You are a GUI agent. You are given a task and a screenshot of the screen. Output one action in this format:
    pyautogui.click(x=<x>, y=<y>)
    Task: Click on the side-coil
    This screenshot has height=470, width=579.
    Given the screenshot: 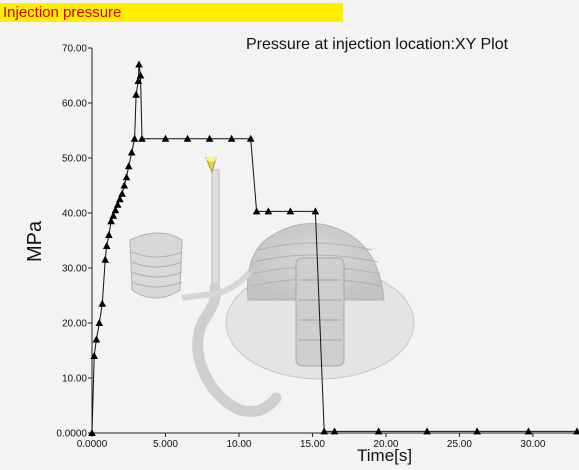 What is the action you would take?
    pyautogui.click(x=156, y=265)
    